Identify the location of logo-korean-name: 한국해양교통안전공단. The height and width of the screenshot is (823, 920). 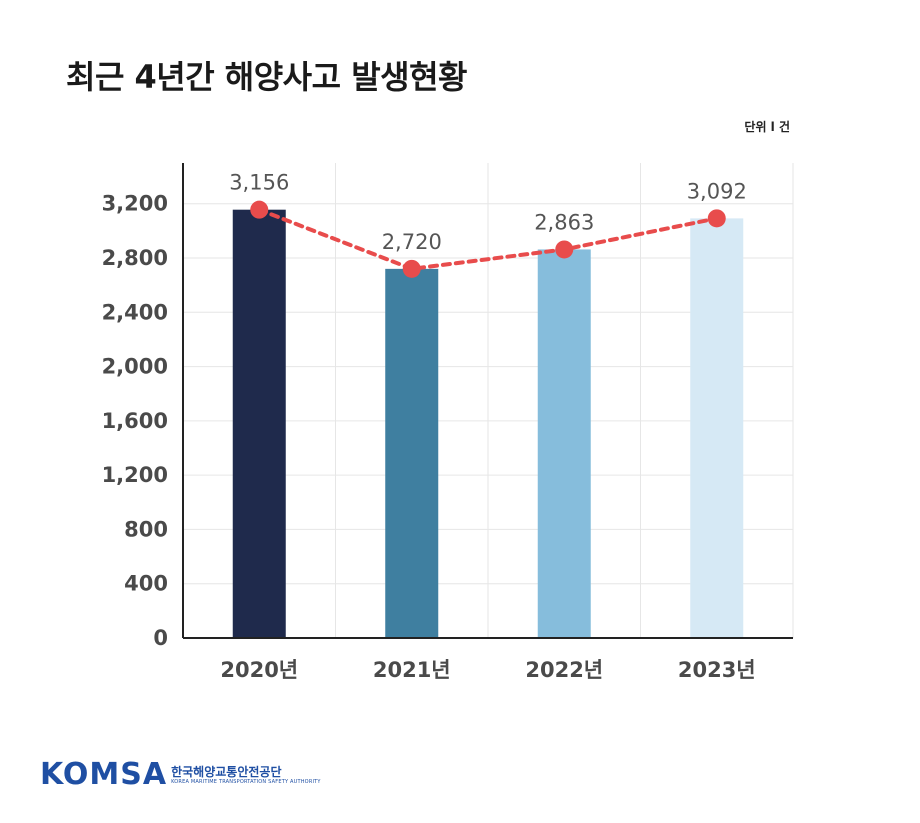
(226, 771).